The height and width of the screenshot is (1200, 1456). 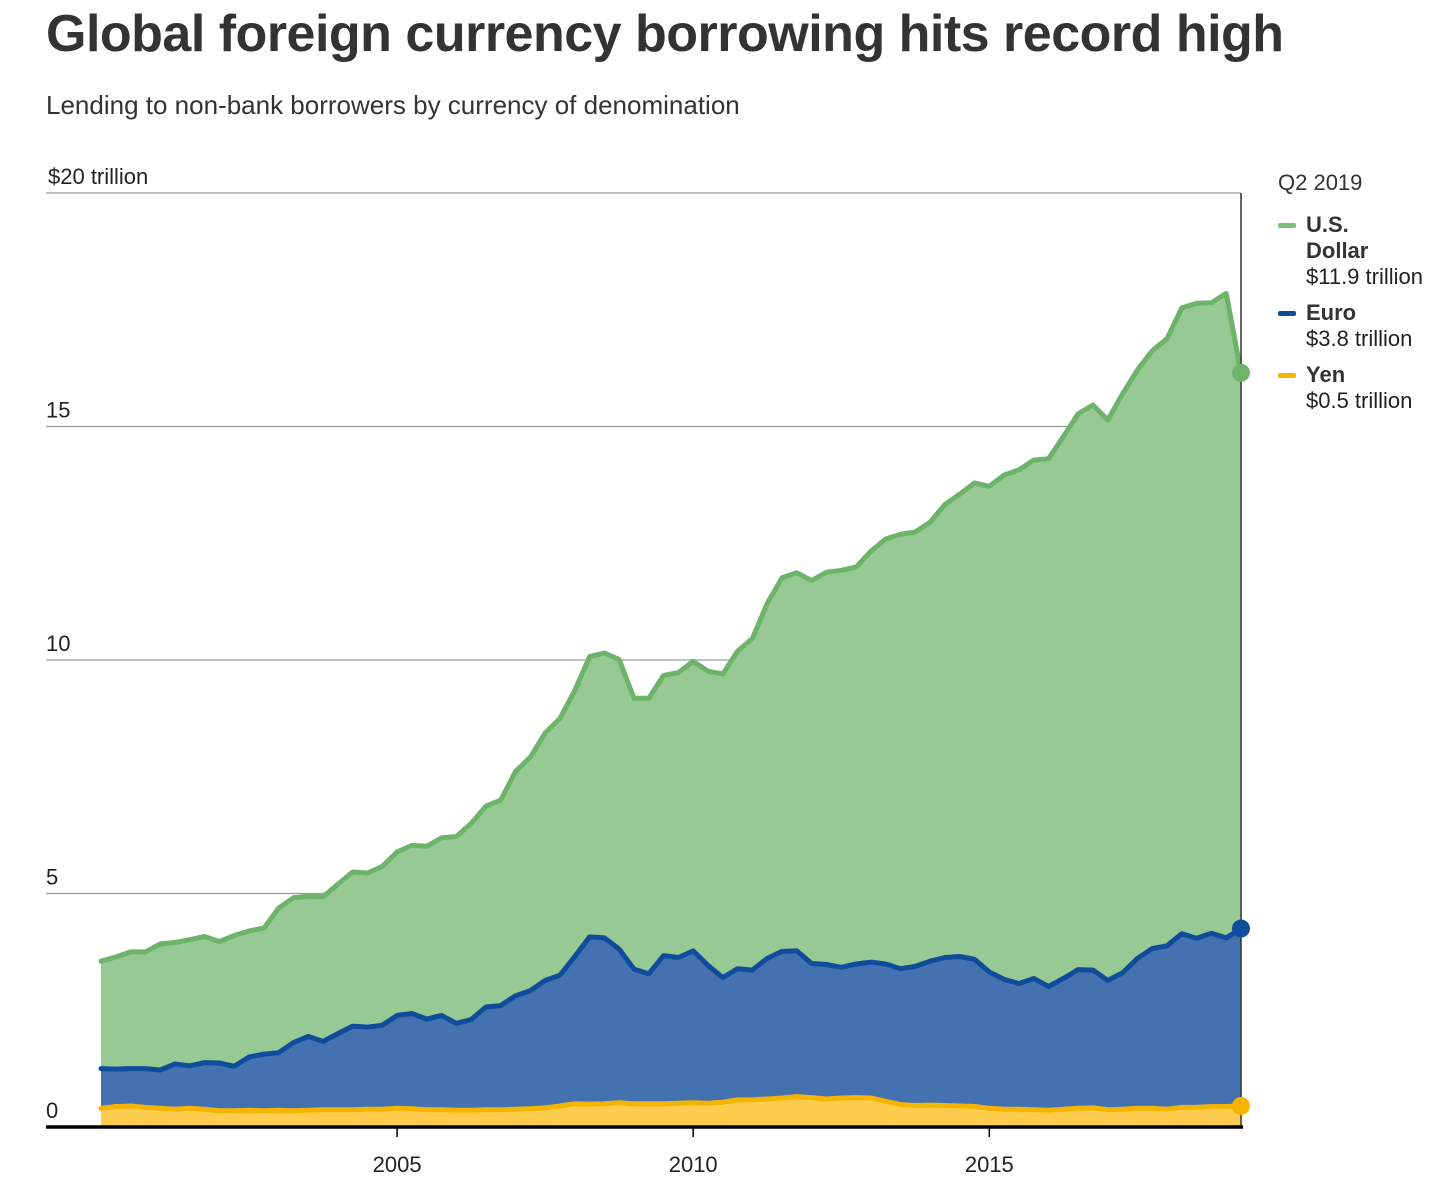 I want to click on y-tick-label-5: 5, so click(x=52, y=877).